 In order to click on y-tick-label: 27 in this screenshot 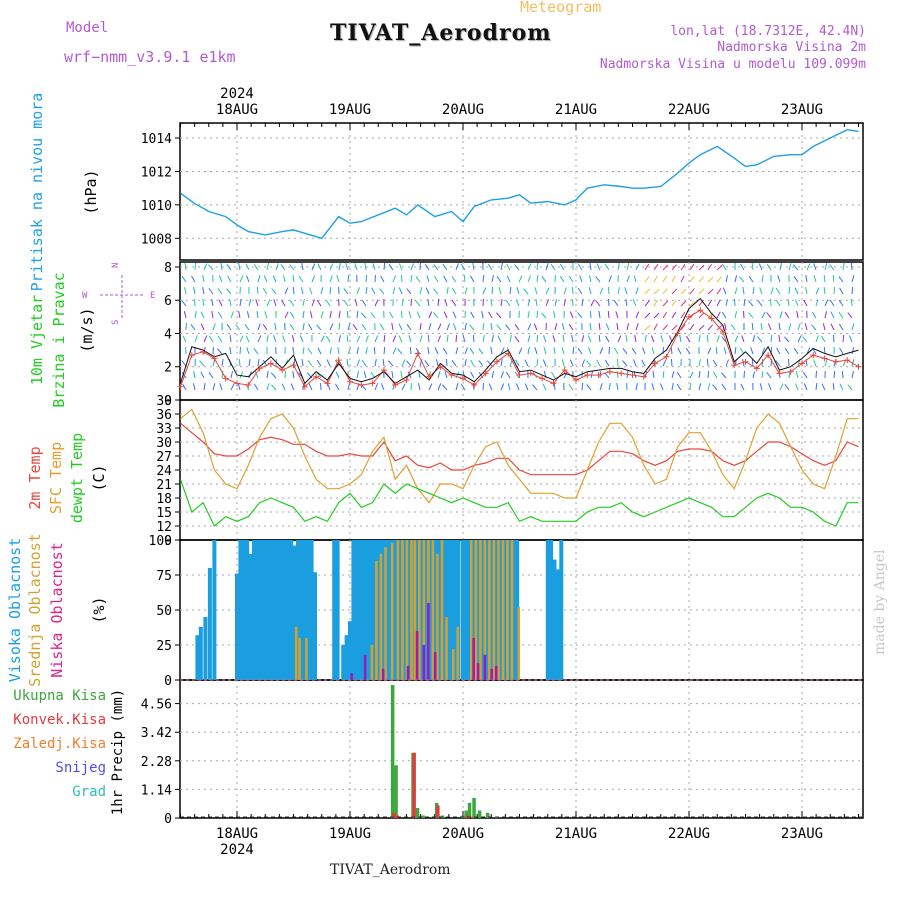, I will do `click(164, 457)`.